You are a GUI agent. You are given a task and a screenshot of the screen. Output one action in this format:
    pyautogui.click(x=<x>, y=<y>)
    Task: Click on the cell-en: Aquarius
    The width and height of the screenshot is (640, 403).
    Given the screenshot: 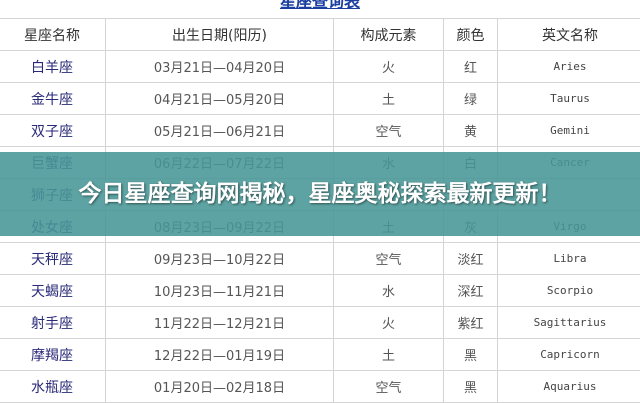 What is the action you would take?
    pyautogui.click(x=569, y=387)
    